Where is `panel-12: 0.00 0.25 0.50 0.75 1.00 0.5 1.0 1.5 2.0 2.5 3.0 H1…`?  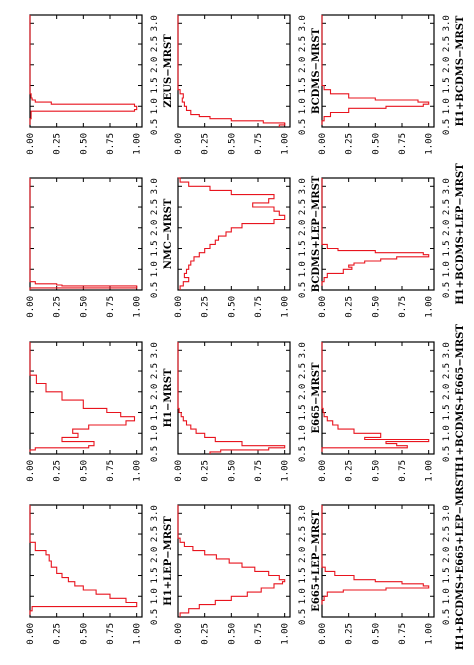 panel-12: 0.00 0.25 0.50 0.75 1.00 0.5 1.0 1.5 2.0 2.5 3.0 H1… is located at coordinates (392, 560).